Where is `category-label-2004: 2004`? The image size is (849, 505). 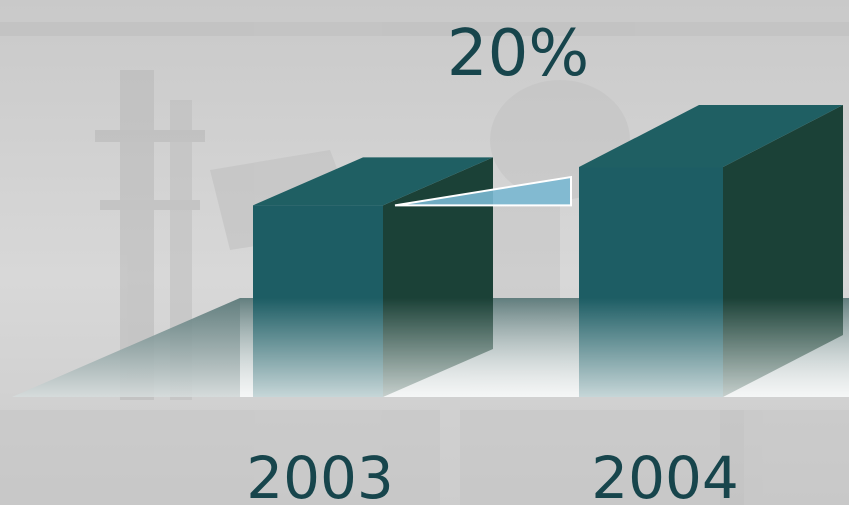 category-label-2004: 2004 is located at coordinates (665, 474).